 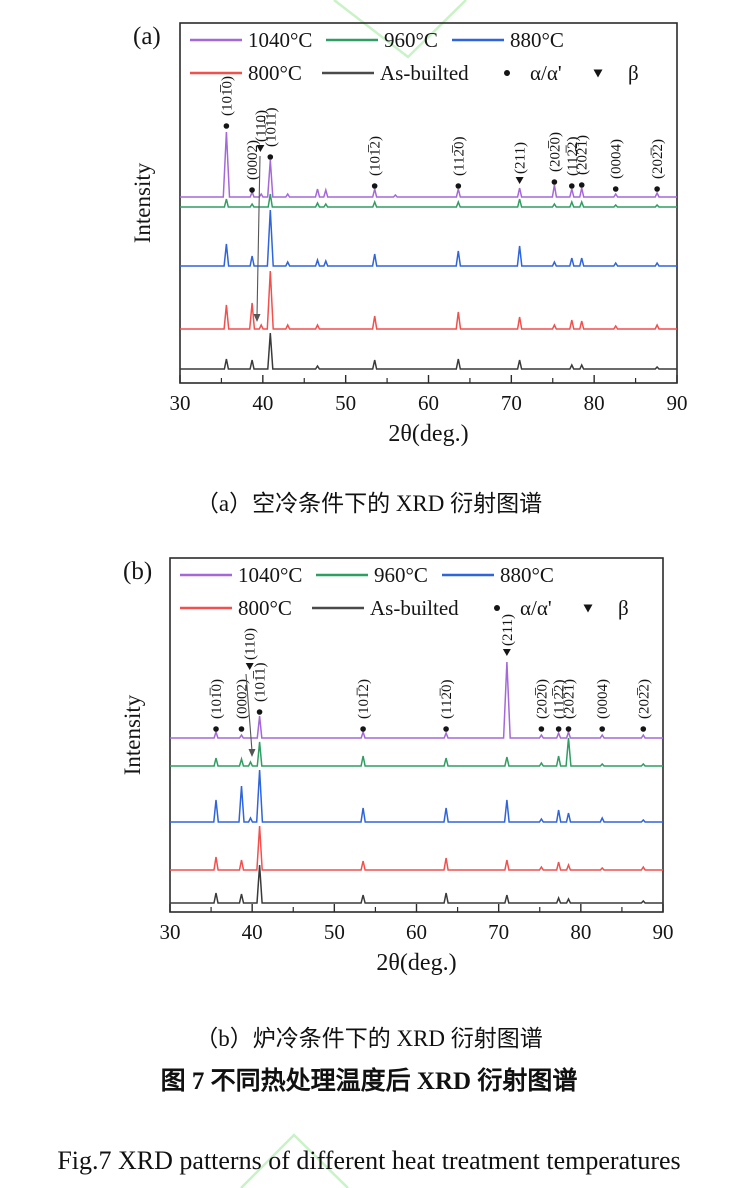 What do you see at coordinates (275, 73) in the screenshot?
I see `legend-label: 800°C` at bounding box center [275, 73].